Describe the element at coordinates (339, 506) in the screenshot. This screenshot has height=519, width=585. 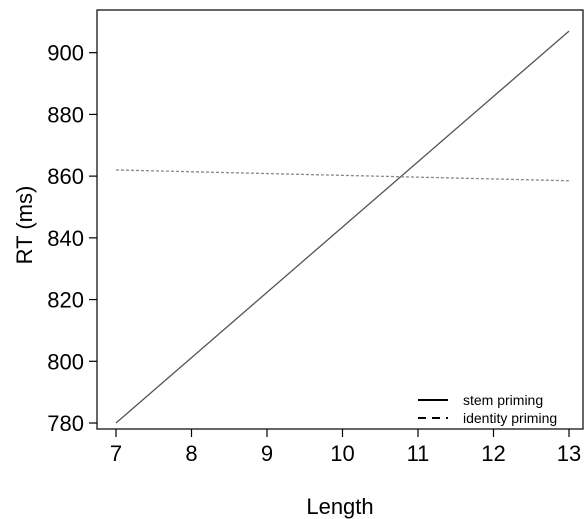
I see `x-axis-title: Length` at that location.